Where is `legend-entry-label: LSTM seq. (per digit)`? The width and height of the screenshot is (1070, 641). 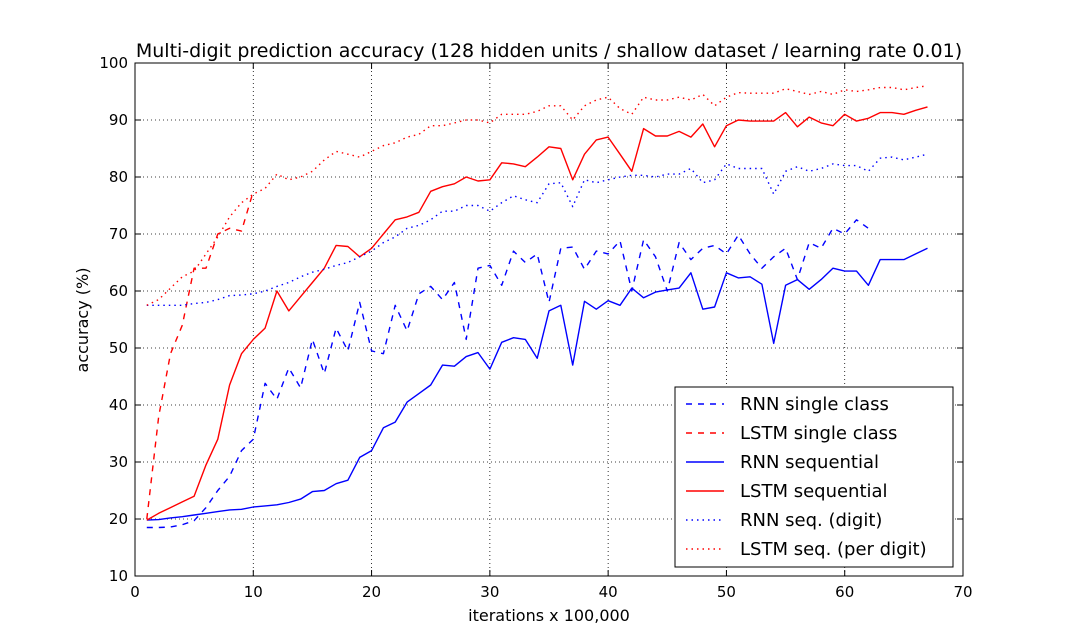 legend-entry-label: LSTM seq. (per digit) is located at coordinates (833, 549).